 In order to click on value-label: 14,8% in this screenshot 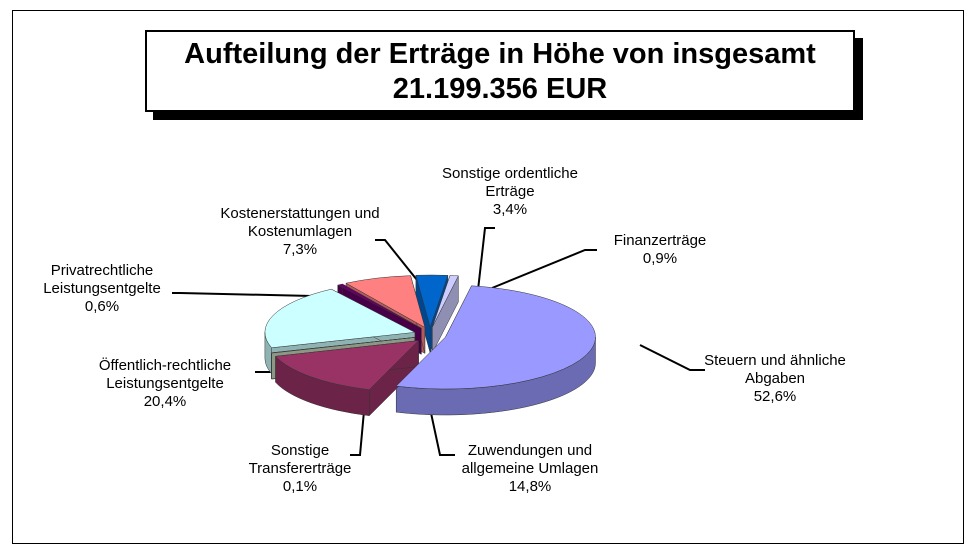, I will do `click(530, 486)`.